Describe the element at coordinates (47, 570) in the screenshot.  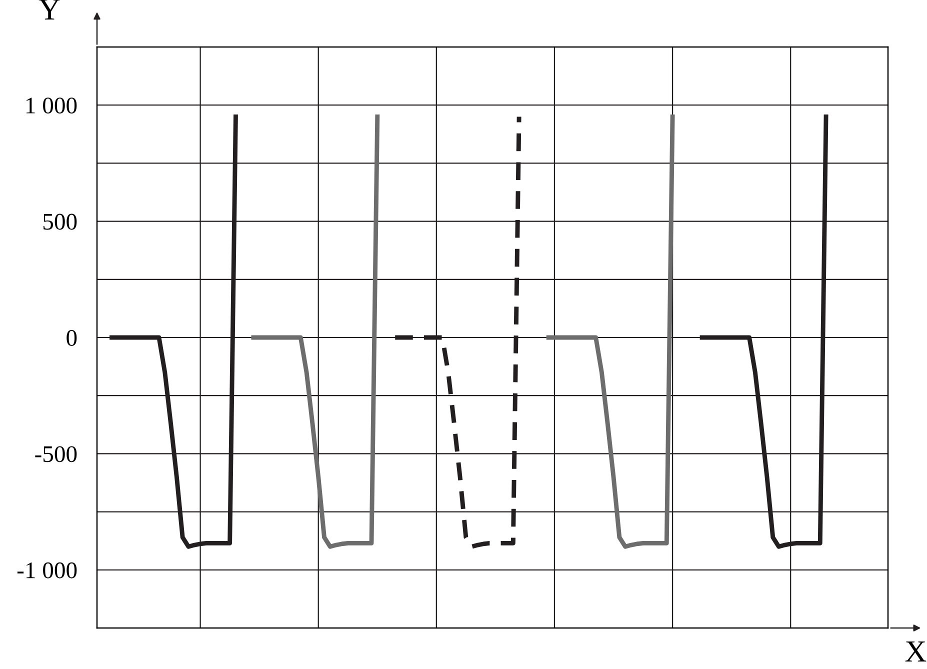
I see `y-tick-label: -1 000` at that location.